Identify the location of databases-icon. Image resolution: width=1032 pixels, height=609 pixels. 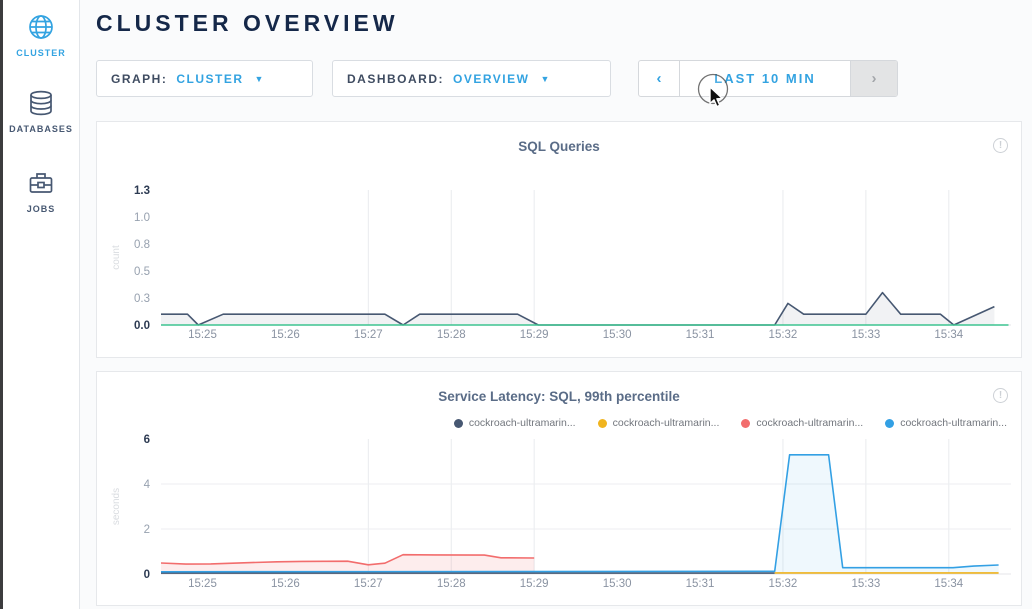
(41, 103).